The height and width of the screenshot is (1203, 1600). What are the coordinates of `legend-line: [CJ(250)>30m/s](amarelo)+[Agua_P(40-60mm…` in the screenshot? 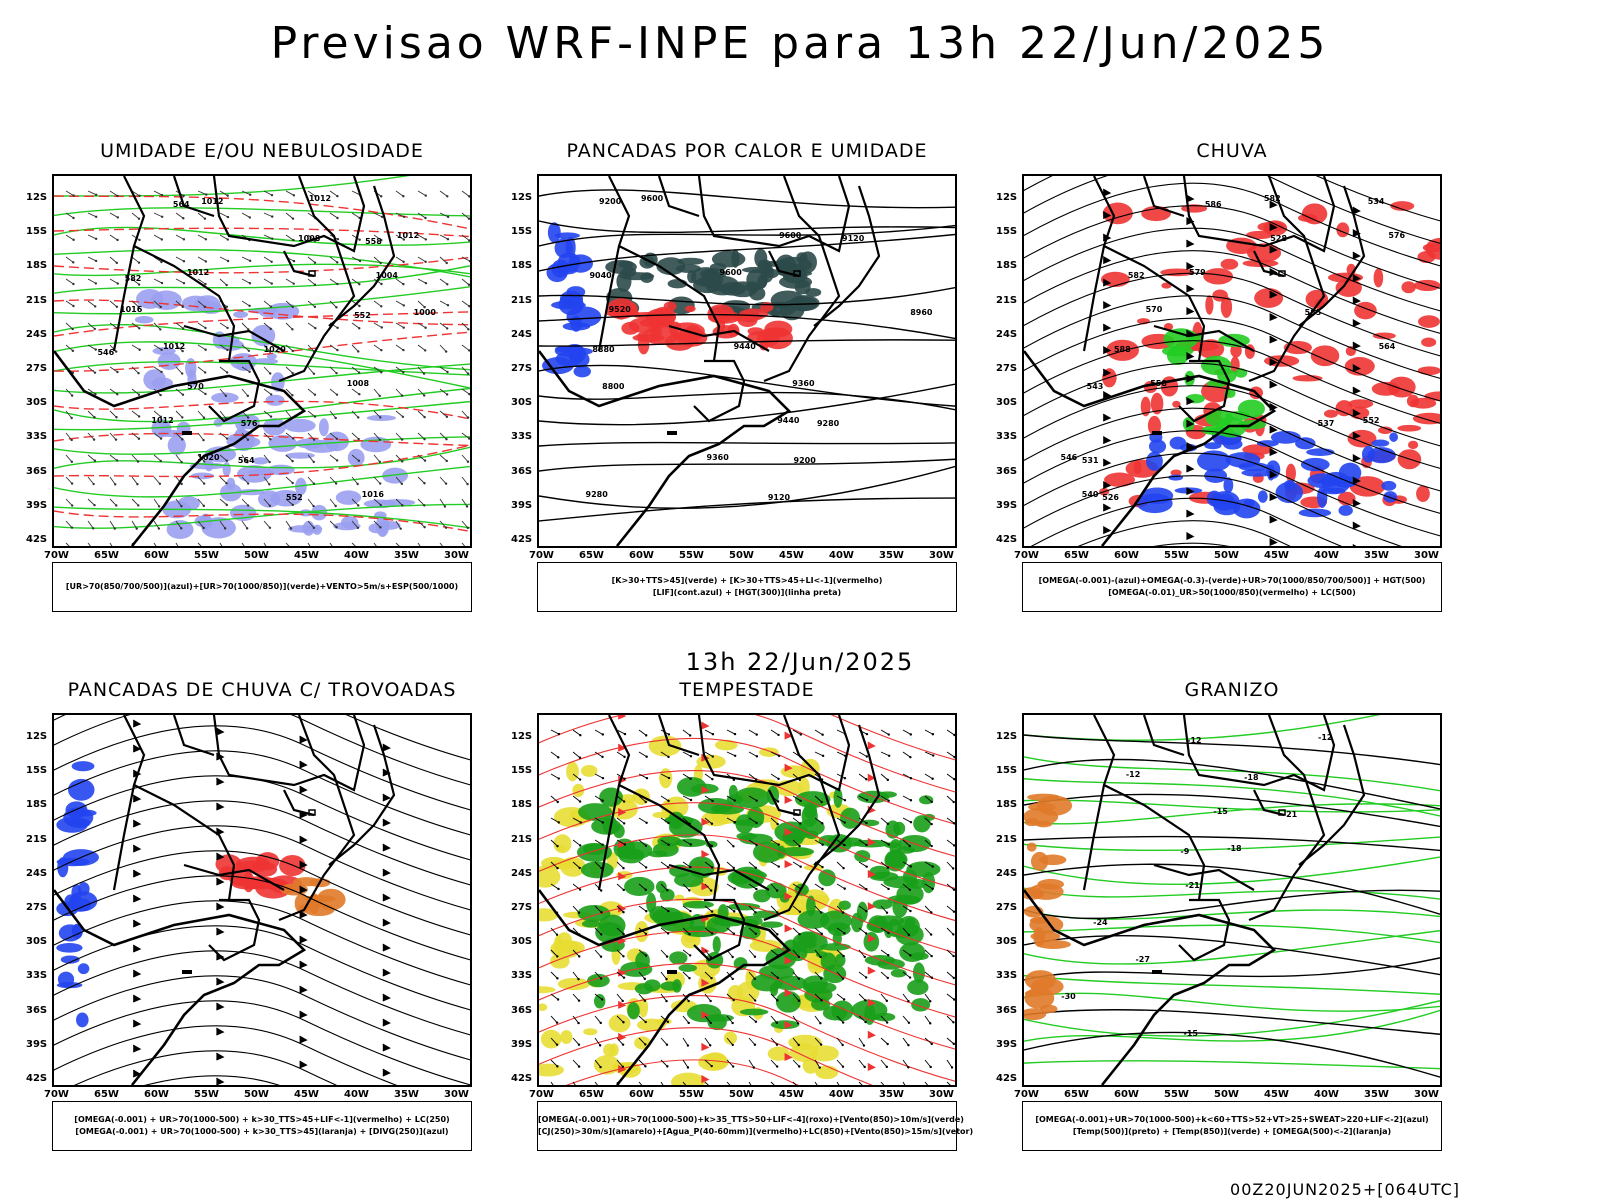 It's located at (756, 1131).